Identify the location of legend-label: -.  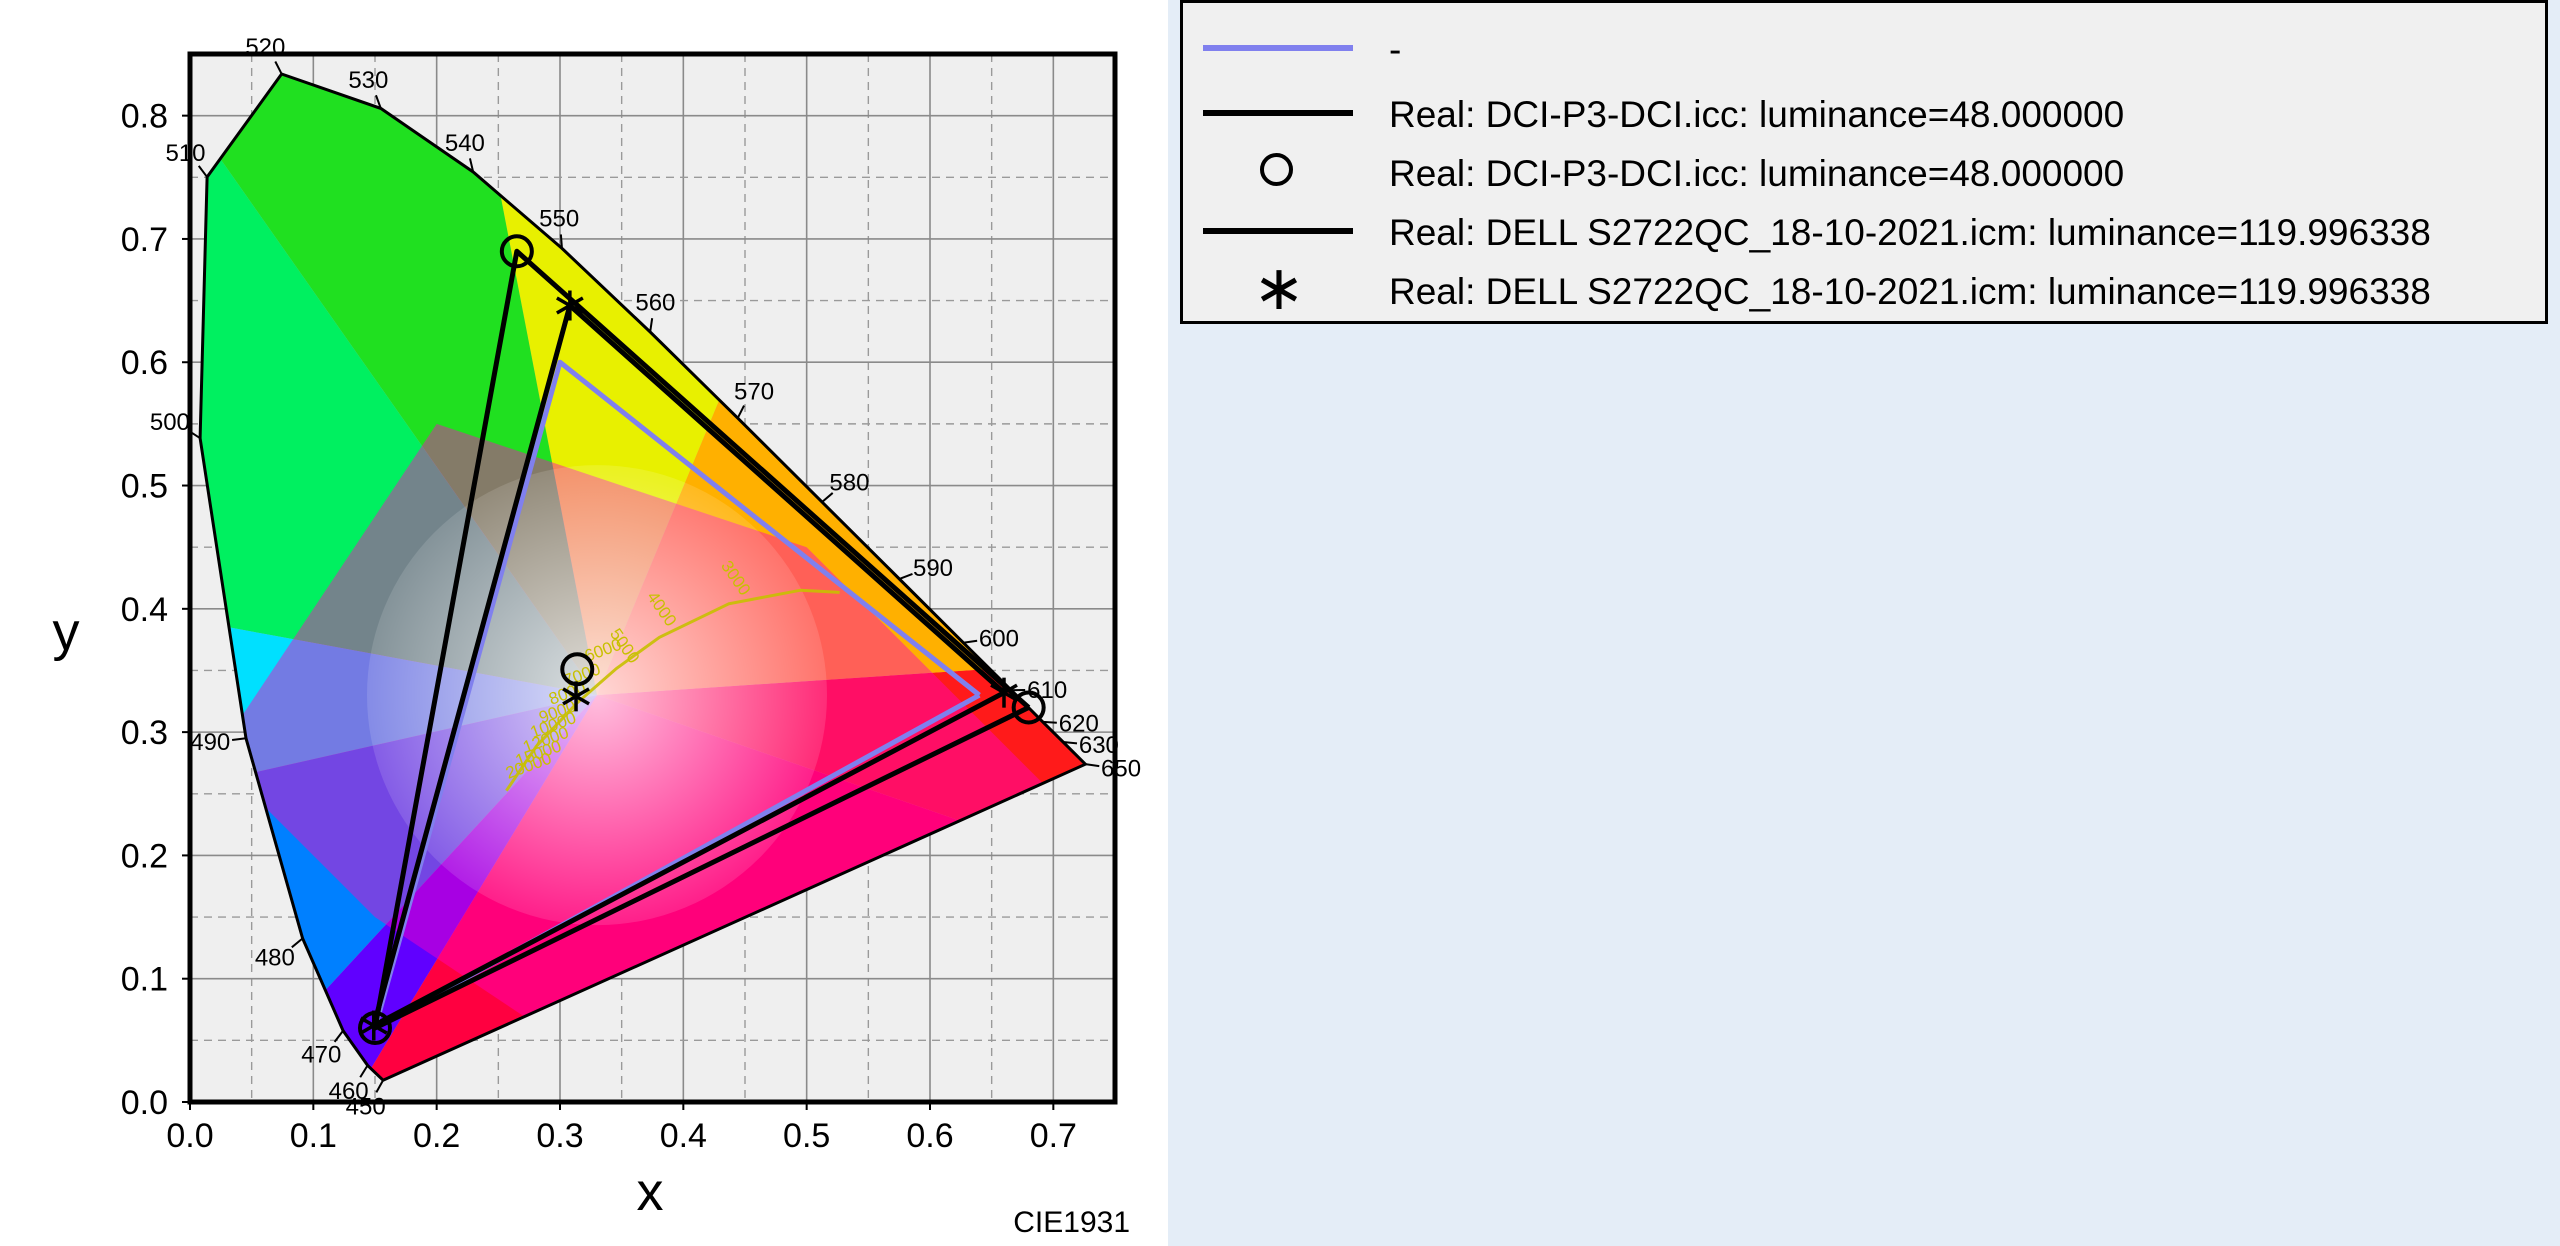
(1395, 49).